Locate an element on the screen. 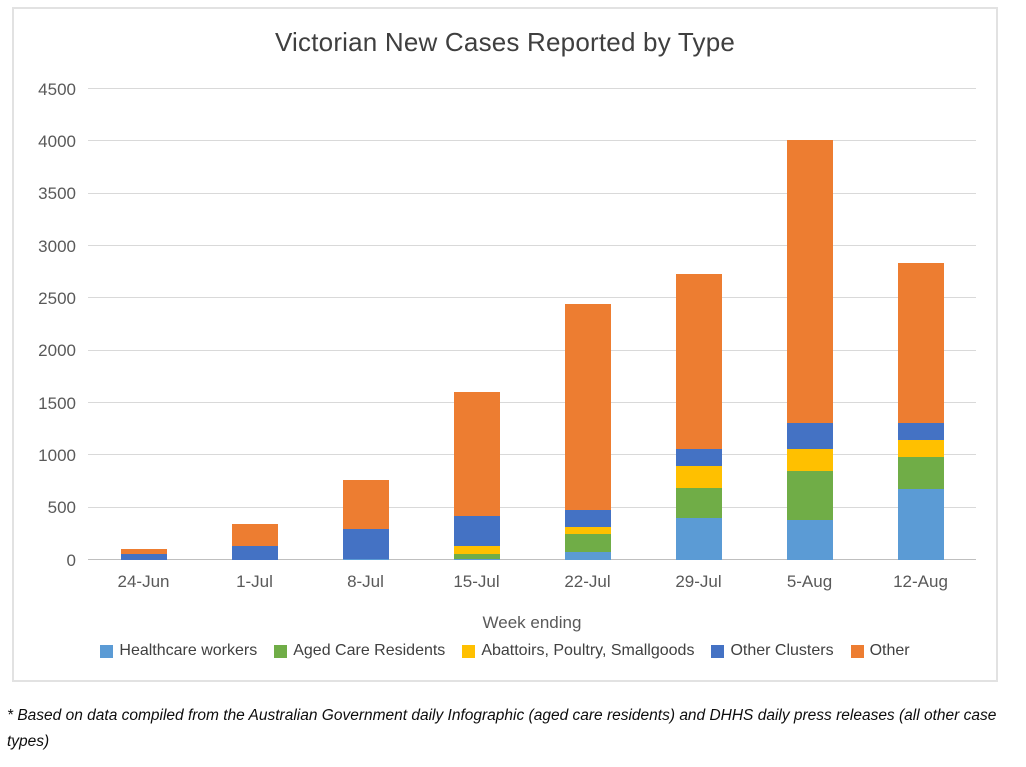 The width and height of the screenshot is (1026, 767). bar-segment-1-Jul-other is located at coordinates (254, 534).